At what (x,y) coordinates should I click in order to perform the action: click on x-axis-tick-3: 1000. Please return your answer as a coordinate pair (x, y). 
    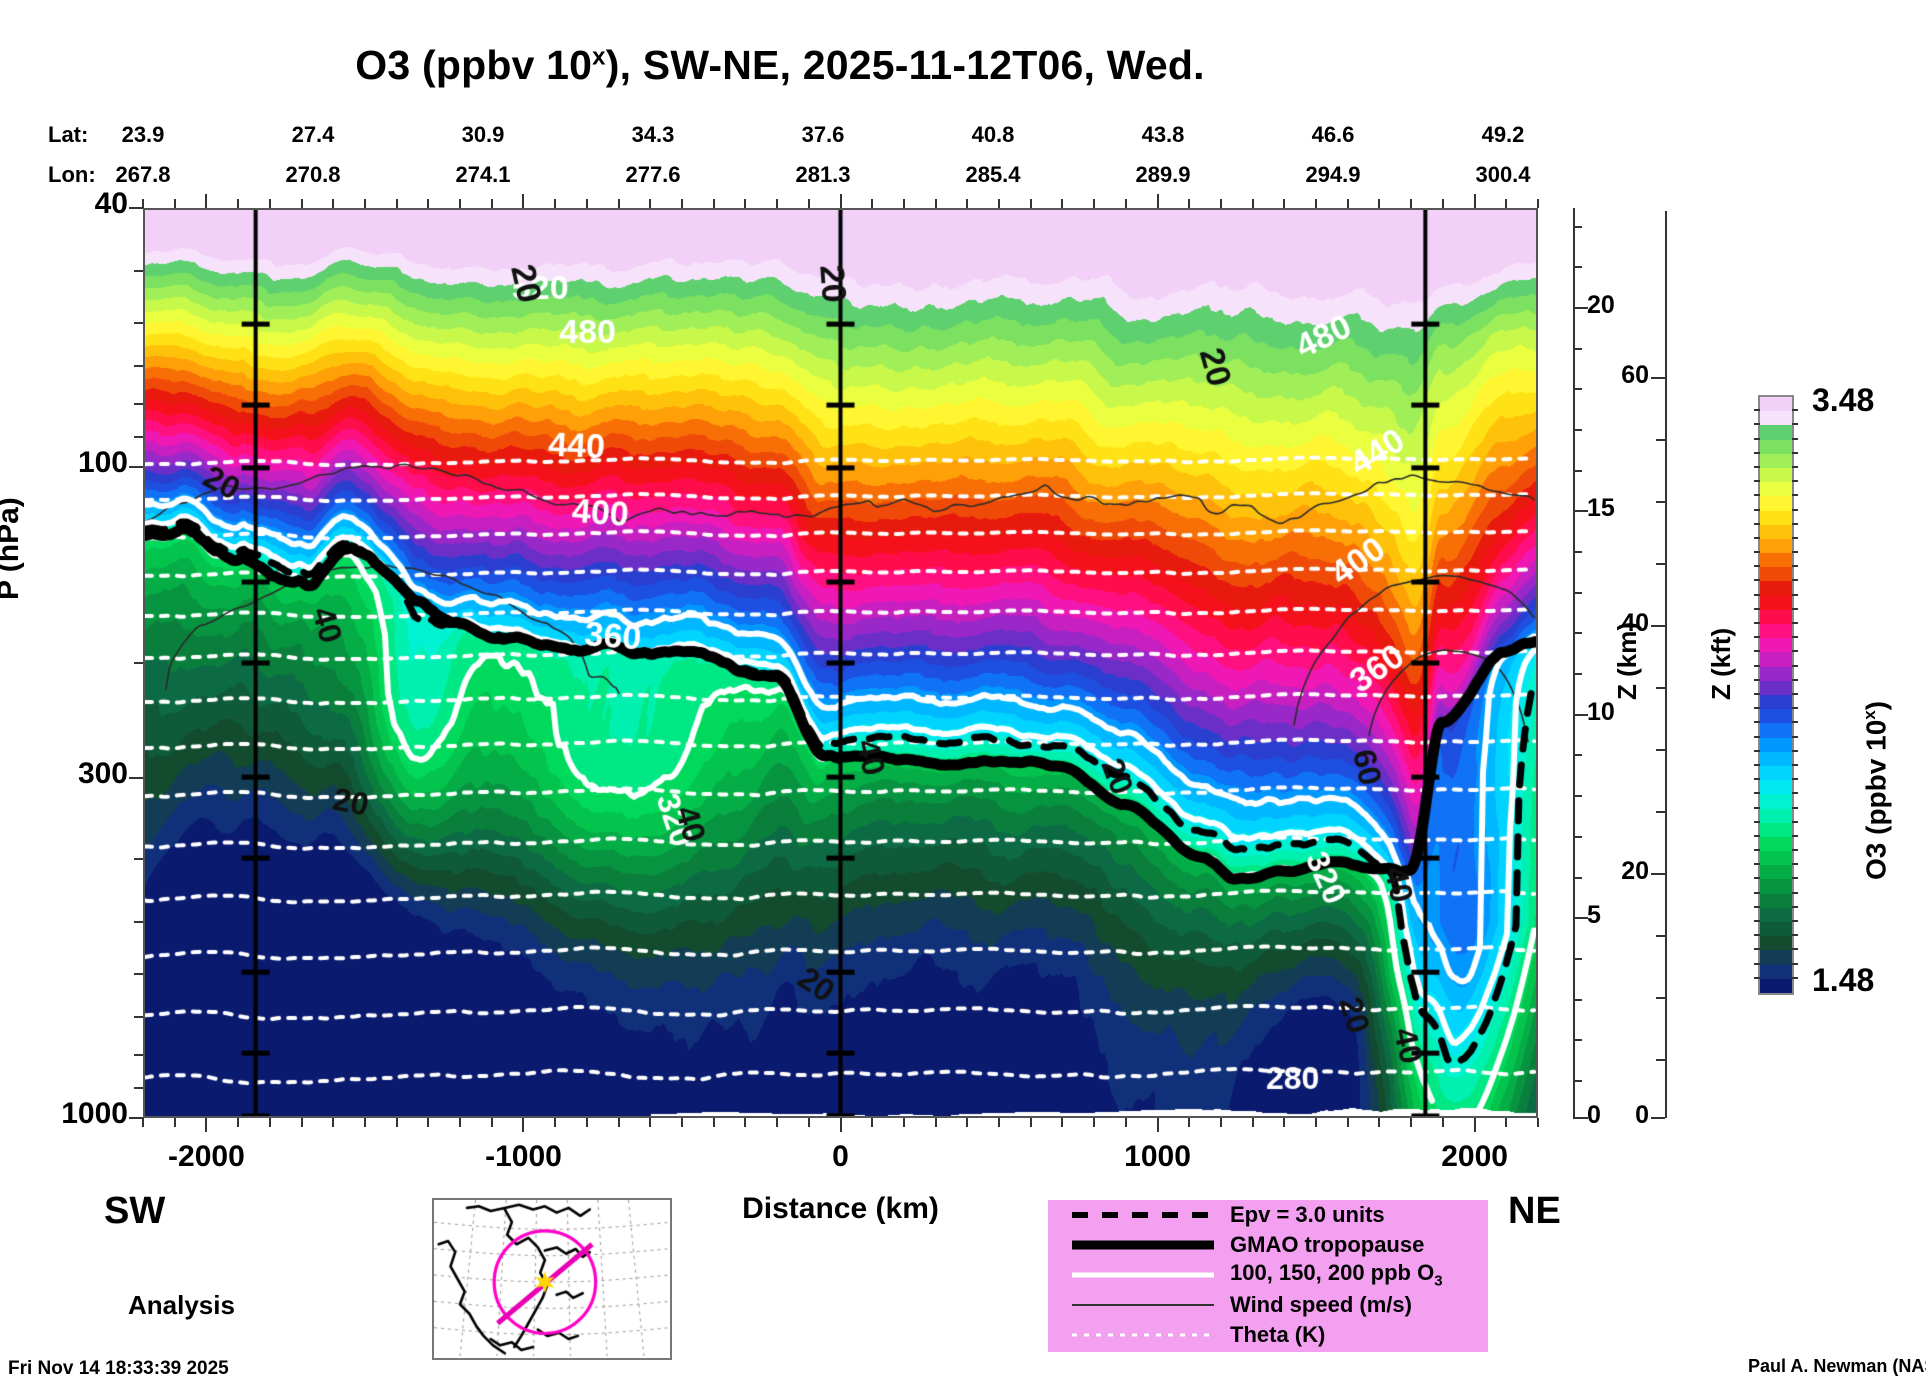
    Looking at the image, I should click on (1157, 1156).